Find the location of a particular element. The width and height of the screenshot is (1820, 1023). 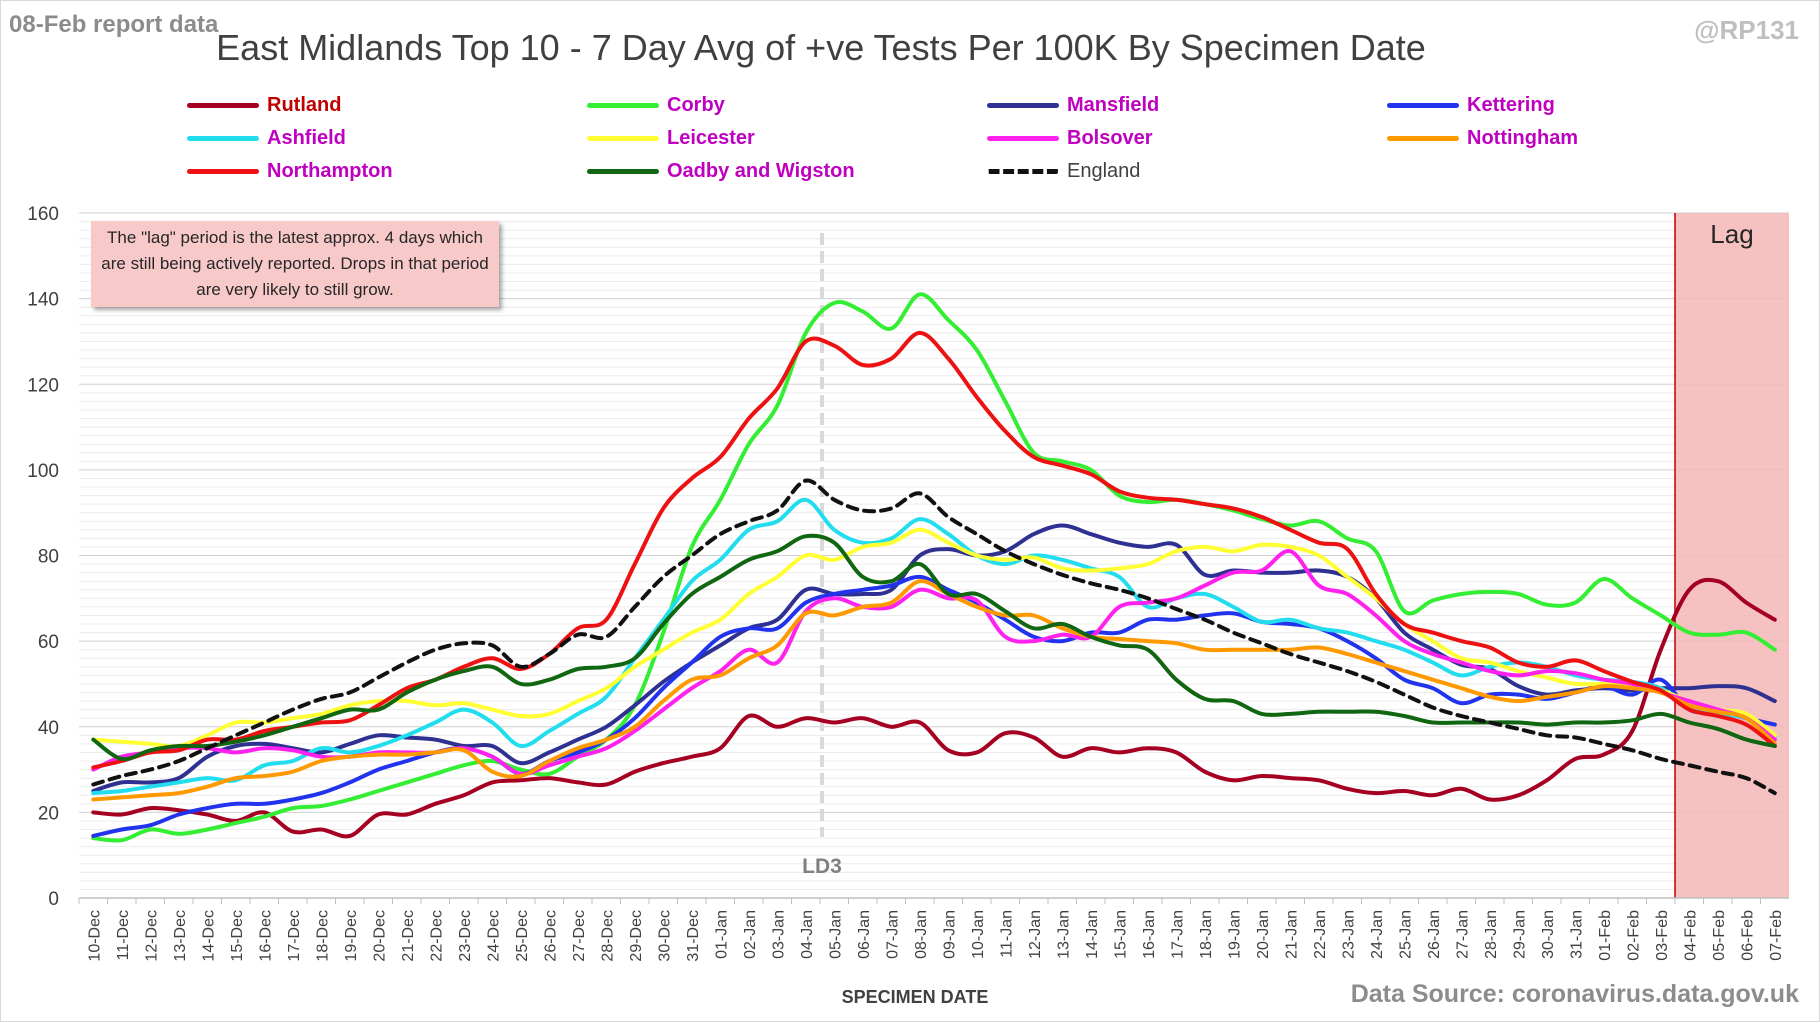

y-tick-label: 140 is located at coordinates (43, 300).